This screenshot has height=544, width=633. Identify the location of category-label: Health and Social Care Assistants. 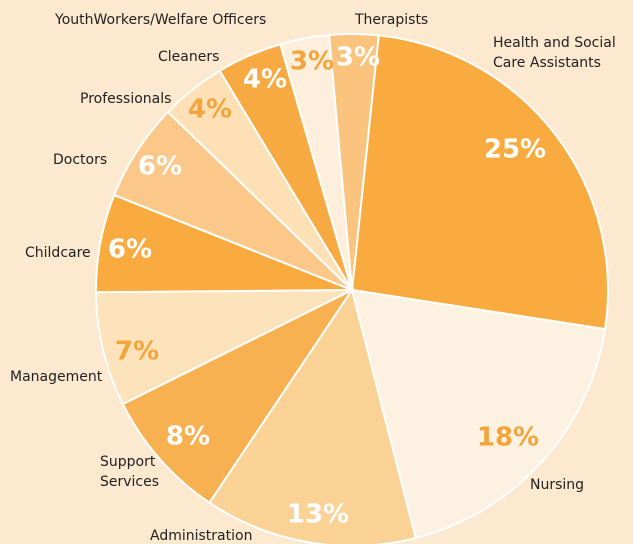
(554, 53).